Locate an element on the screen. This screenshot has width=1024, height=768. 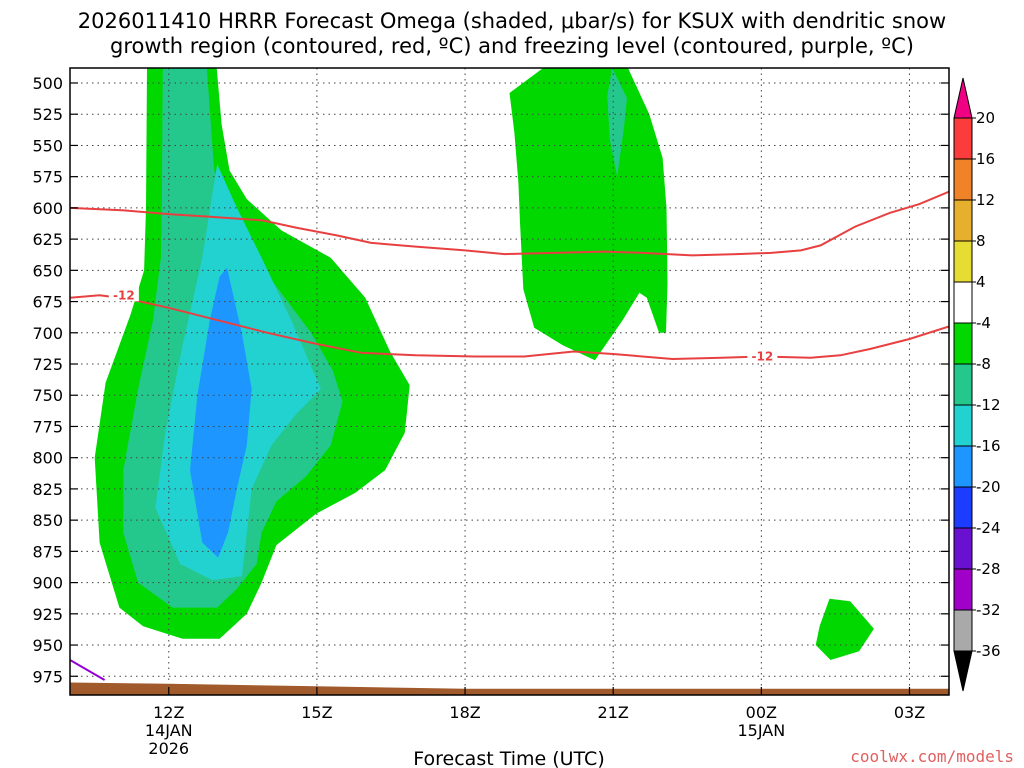
contour-label-dgz_-12-0: -12 is located at coordinates (124, 295).